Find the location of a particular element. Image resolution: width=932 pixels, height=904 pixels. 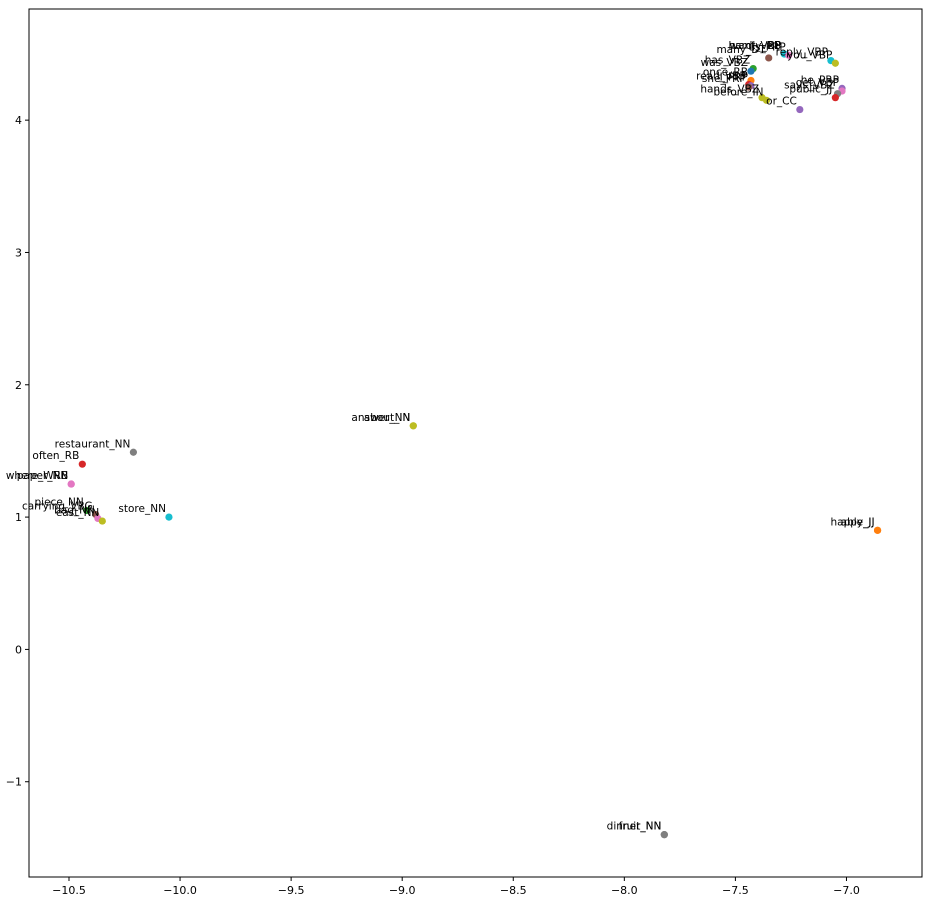

point-label: east_NN is located at coordinates (77, 513).